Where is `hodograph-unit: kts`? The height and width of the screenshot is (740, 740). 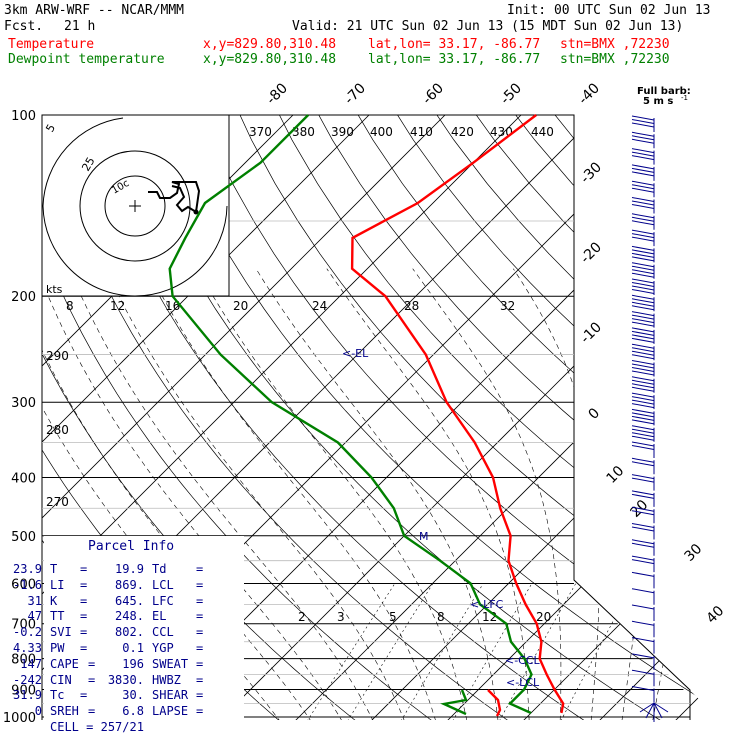
hodograph-unit: kts is located at coordinates (54, 289).